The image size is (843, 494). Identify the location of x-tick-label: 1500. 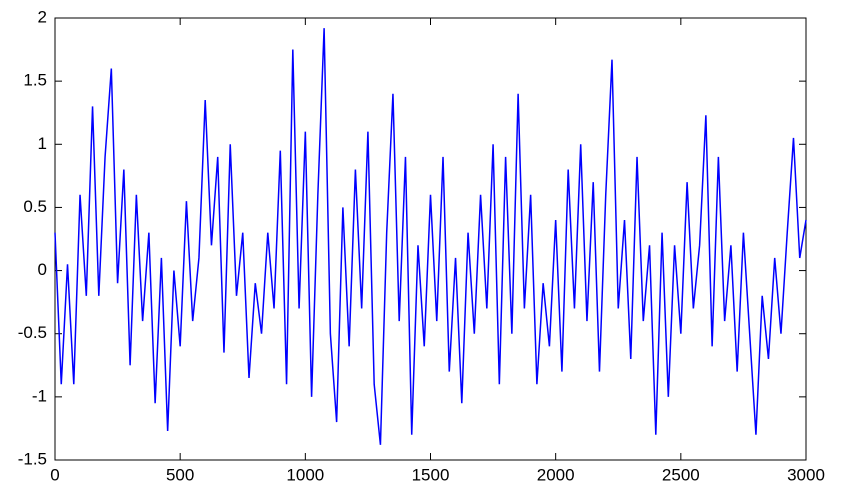
(431, 474).